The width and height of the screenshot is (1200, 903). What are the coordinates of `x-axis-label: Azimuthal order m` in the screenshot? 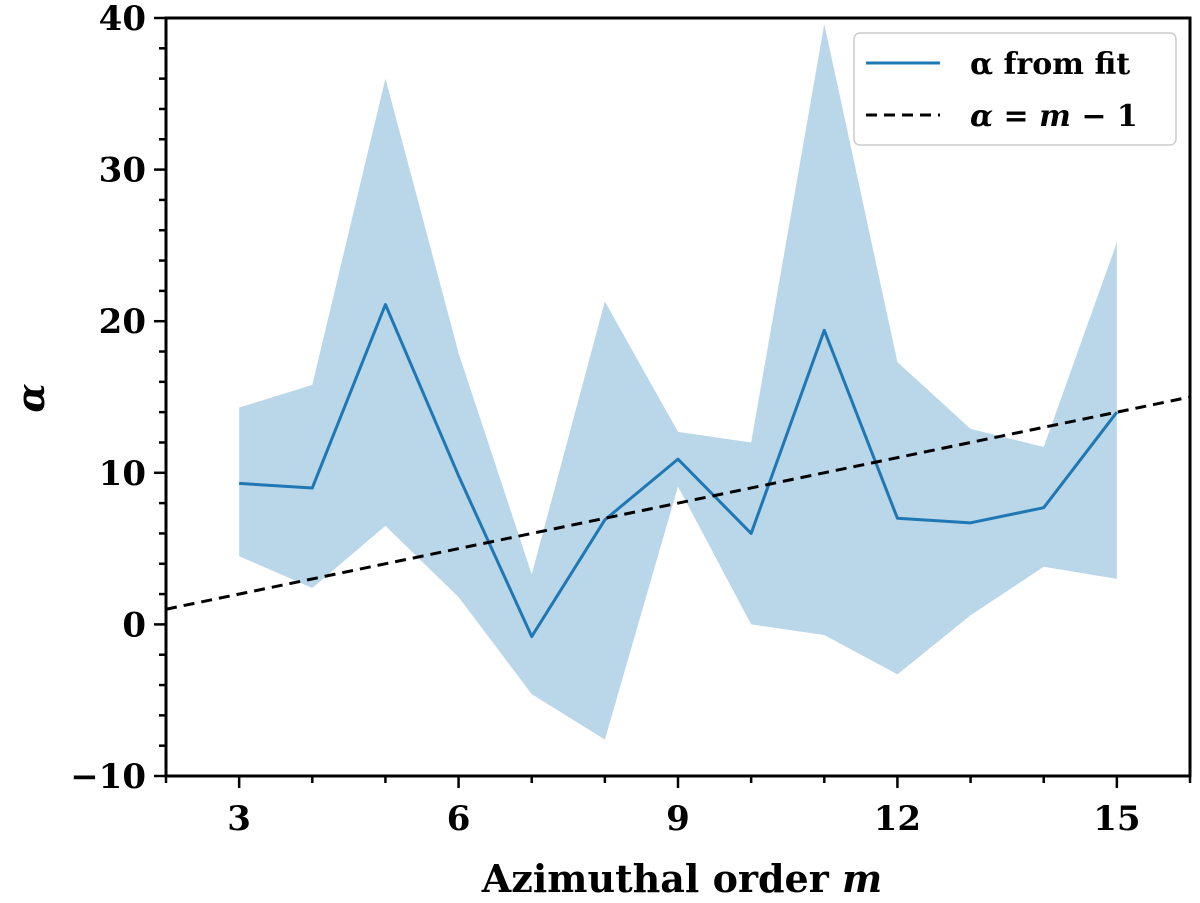 It's located at (681, 878).